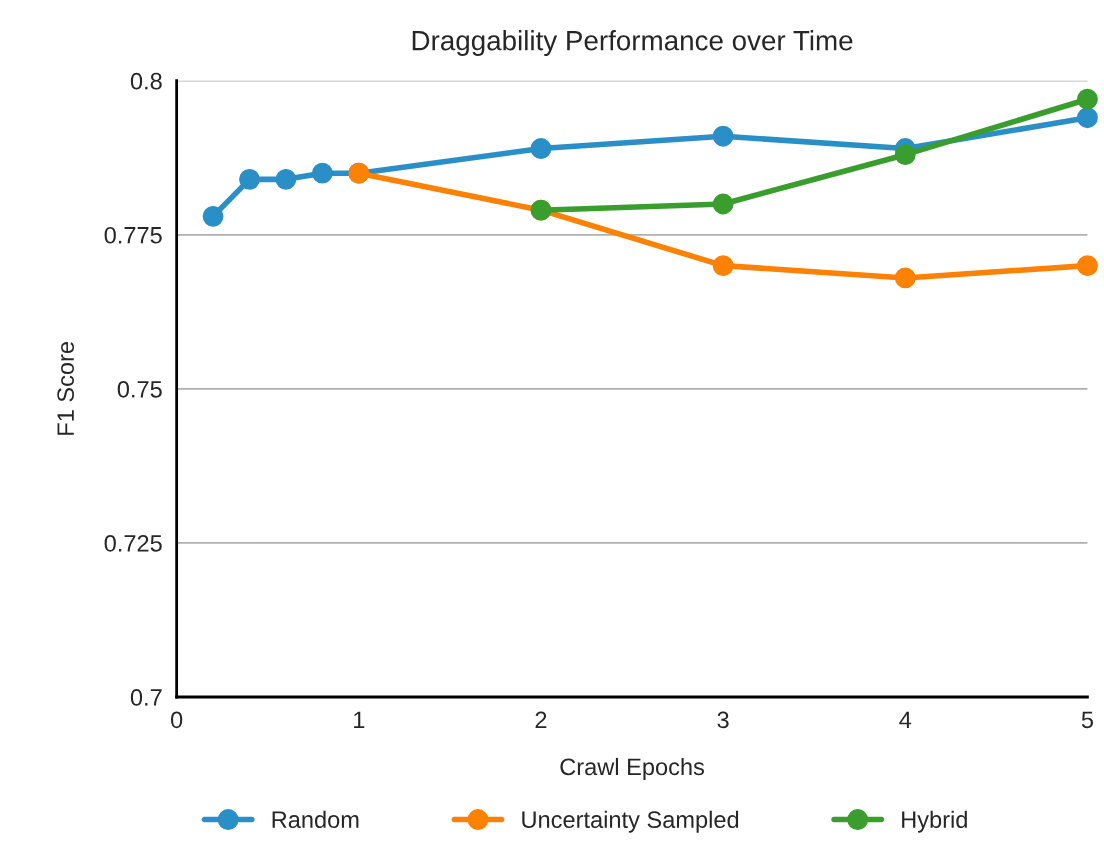 Image resolution: width=1104 pixels, height=850 pixels. Describe the element at coordinates (541, 719) in the screenshot. I see `x-tick-label: 2` at that location.